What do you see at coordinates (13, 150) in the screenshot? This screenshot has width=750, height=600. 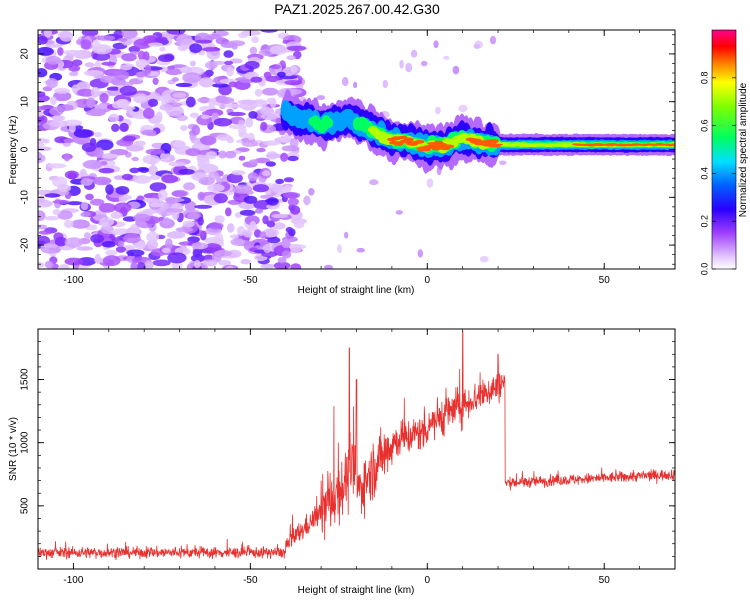 I see `spectrogram-y-label: Frequency (Hz)` at bounding box center [13, 150].